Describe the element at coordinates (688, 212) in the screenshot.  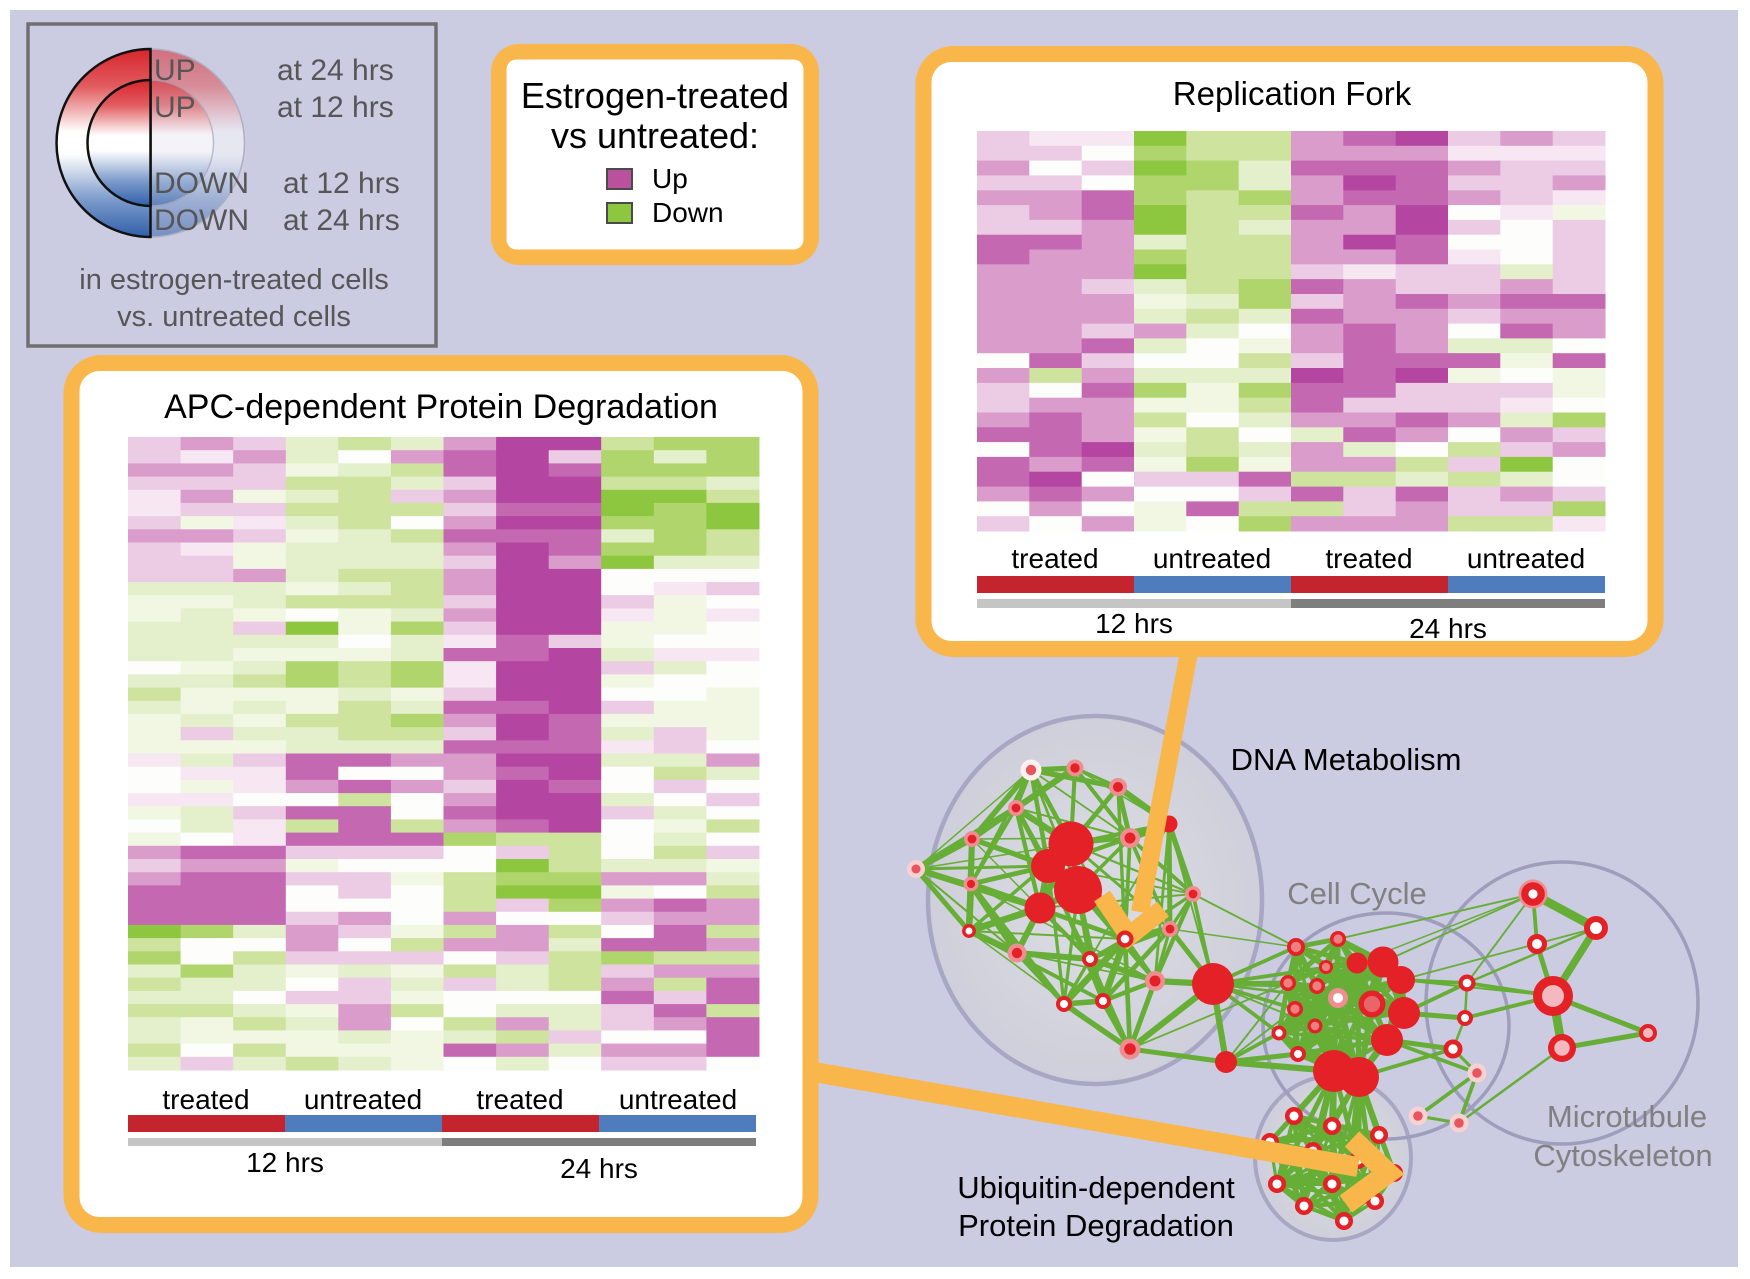
I see `svg-text: Down` at that location.